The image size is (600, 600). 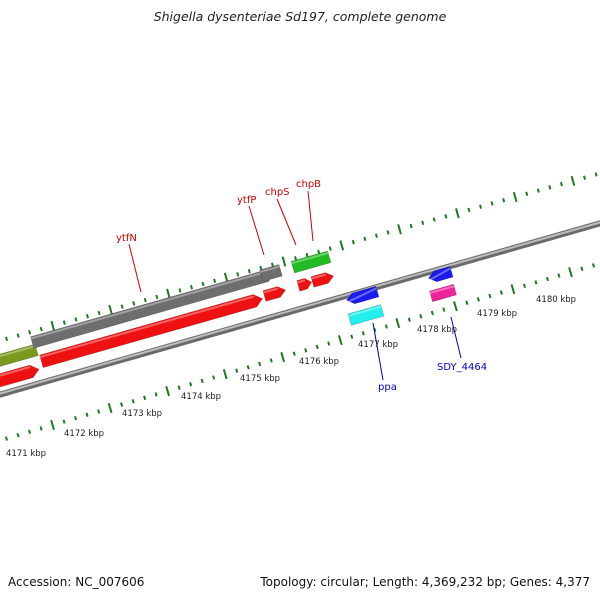 I want to click on kbp-label-4177: 4177 kbp, so click(x=378, y=345).